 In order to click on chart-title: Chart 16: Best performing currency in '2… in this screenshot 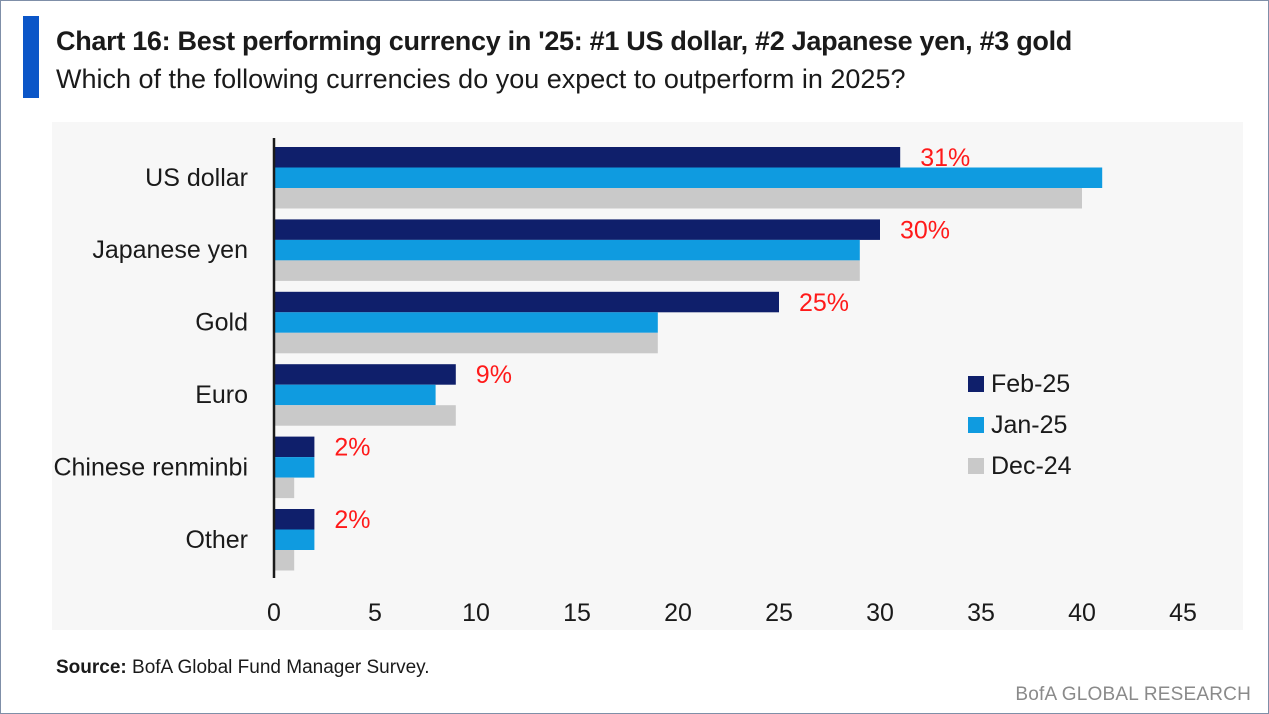, I will do `click(564, 41)`.